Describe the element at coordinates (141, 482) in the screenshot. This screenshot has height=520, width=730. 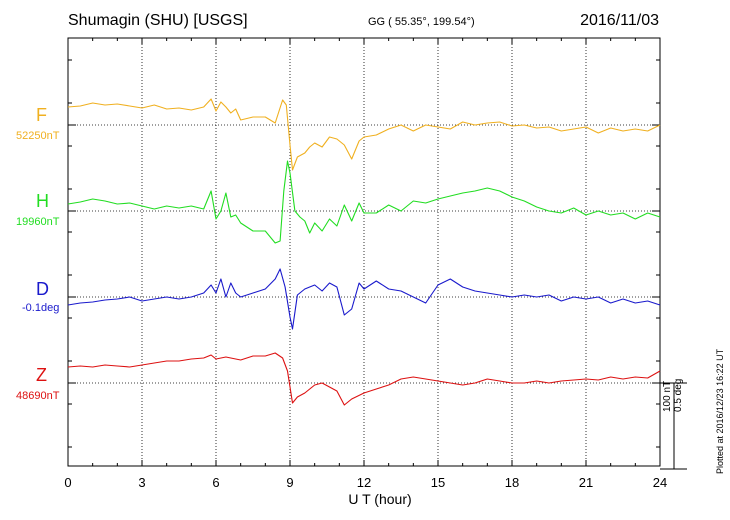
I see `x-tick-label: 3` at that location.